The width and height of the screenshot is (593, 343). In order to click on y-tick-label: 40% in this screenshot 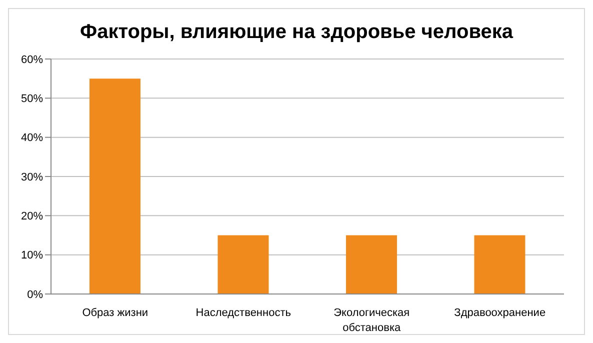, I will do `click(32, 138)`.